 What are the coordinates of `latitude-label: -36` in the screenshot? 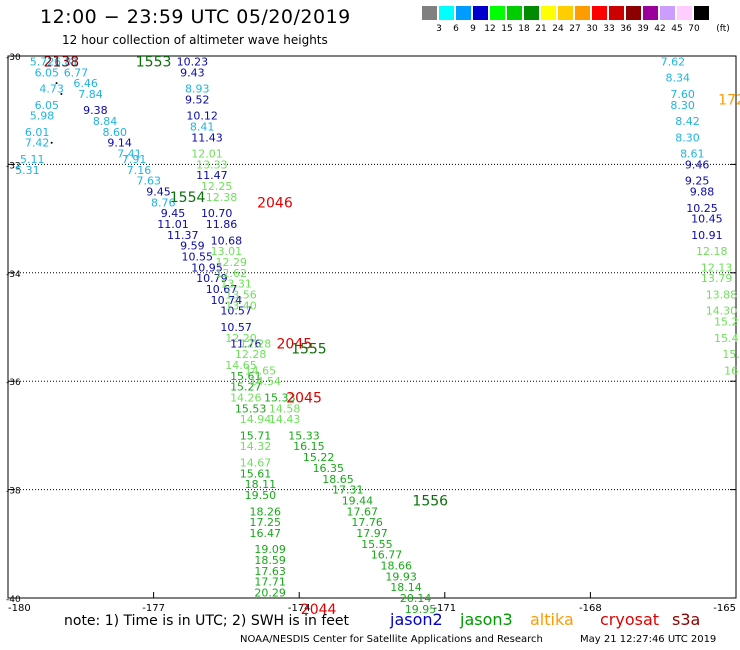 It's located at (13, 383).